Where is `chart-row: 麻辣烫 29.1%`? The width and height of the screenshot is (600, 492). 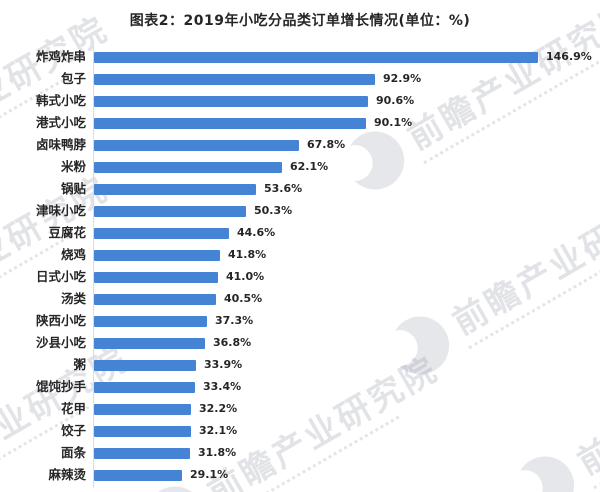
chart-row: 麻辣烫 29.1% is located at coordinates (300, 475).